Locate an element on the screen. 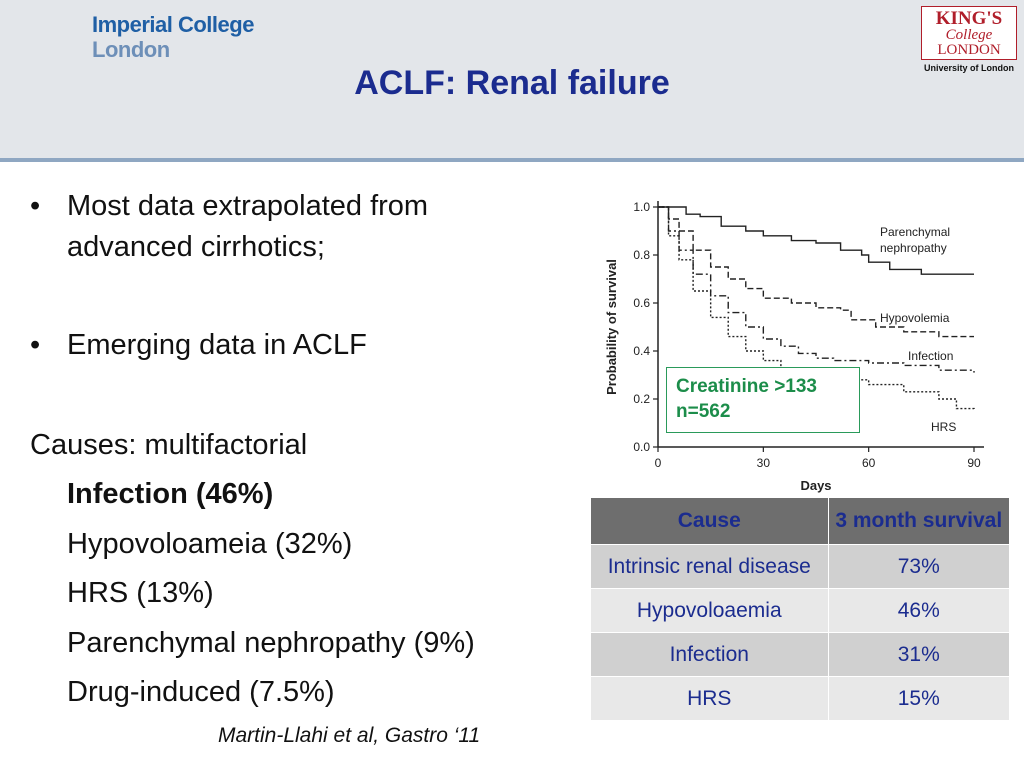 Image resolution: width=1024 pixels, height=768 pixels. series-label-hrs: HRS is located at coordinates (943, 427).